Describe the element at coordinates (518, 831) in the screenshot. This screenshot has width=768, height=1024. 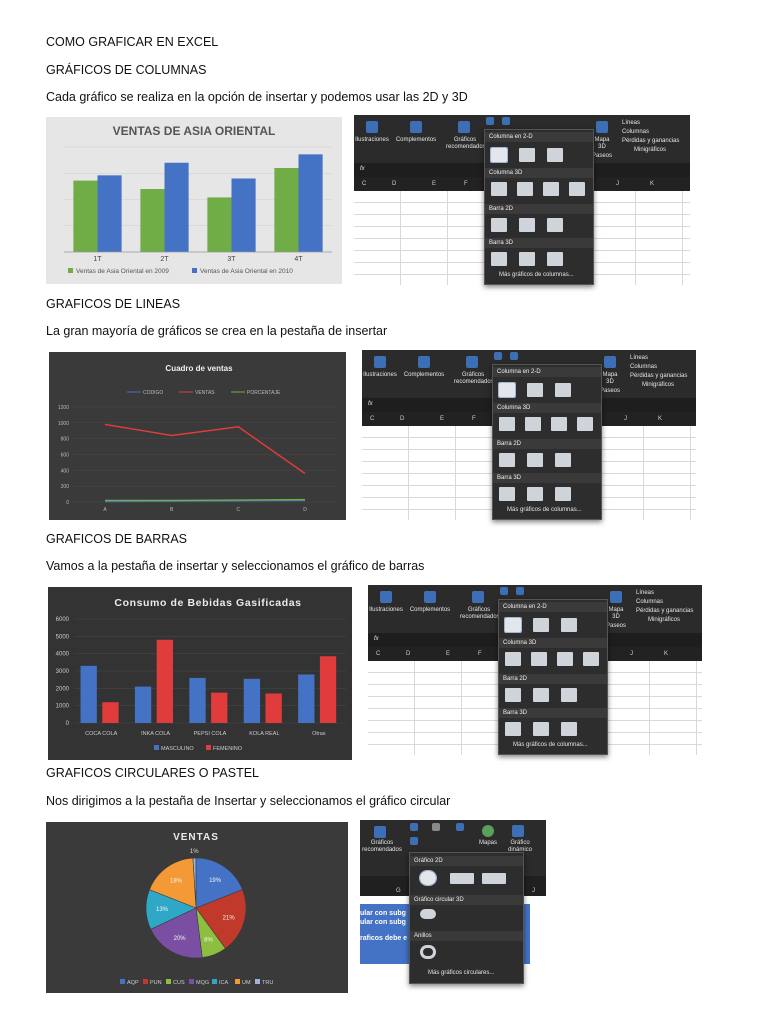
I see `pivot-chart-icon` at that location.